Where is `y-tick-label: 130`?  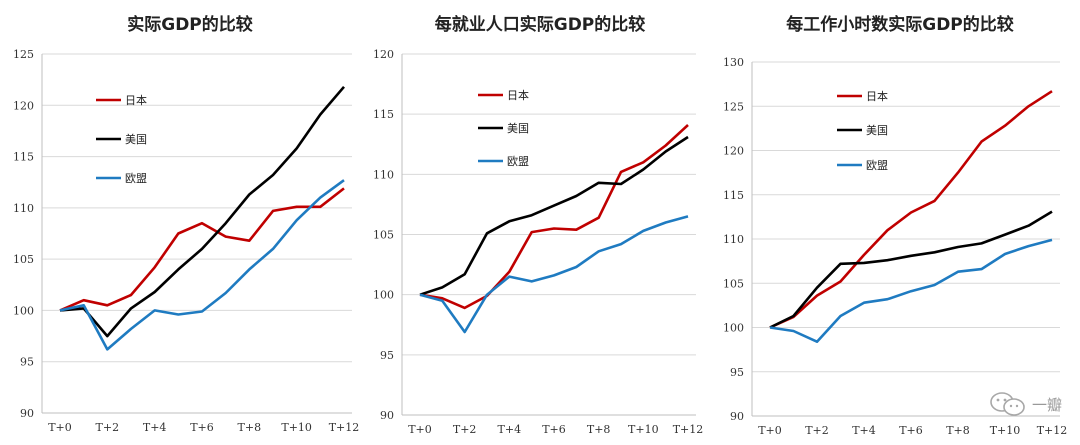
y-tick-label: 130 is located at coordinates (733, 62).